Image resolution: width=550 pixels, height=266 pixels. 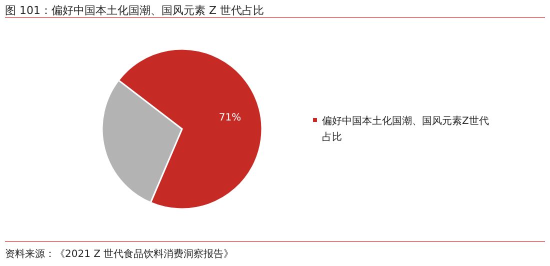 What do you see at coordinates (134, 10) in the screenshot?
I see `chart-title: 图 101：偏好中国本土化国潮、国风元素 Z 世代占比` at bounding box center [134, 10].